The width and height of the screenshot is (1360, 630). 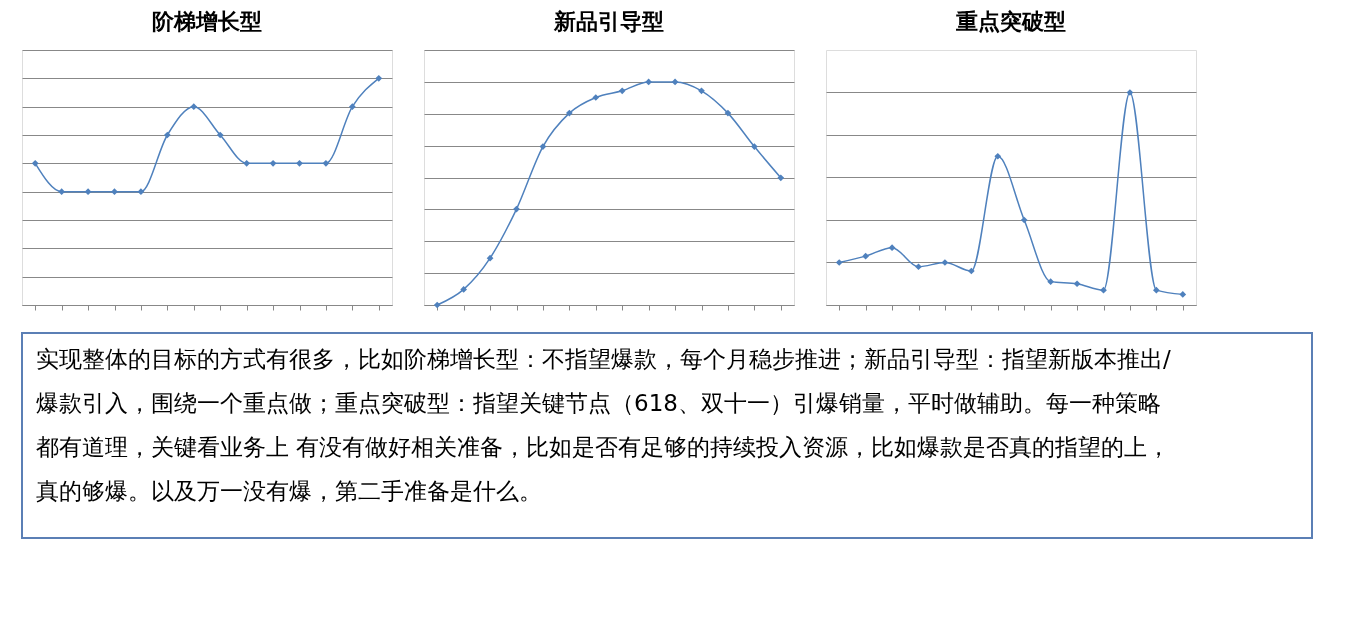 What do you see at coordinates (207, 21) in the screenshot?
I see `chart-title: 阶梯增长型` at bounding box center [207, 21].